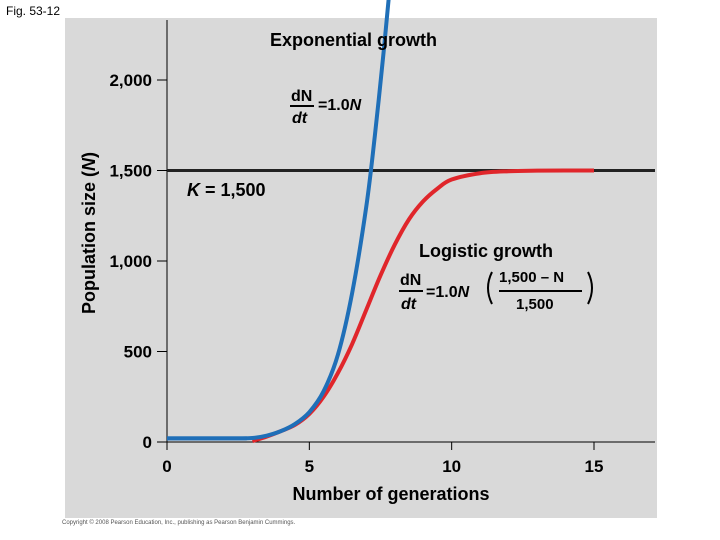  Describe the element at coordinates (531, 277) in the screenshot. I see `log-eq-factor-numerator: 1,500 – N` at that location.